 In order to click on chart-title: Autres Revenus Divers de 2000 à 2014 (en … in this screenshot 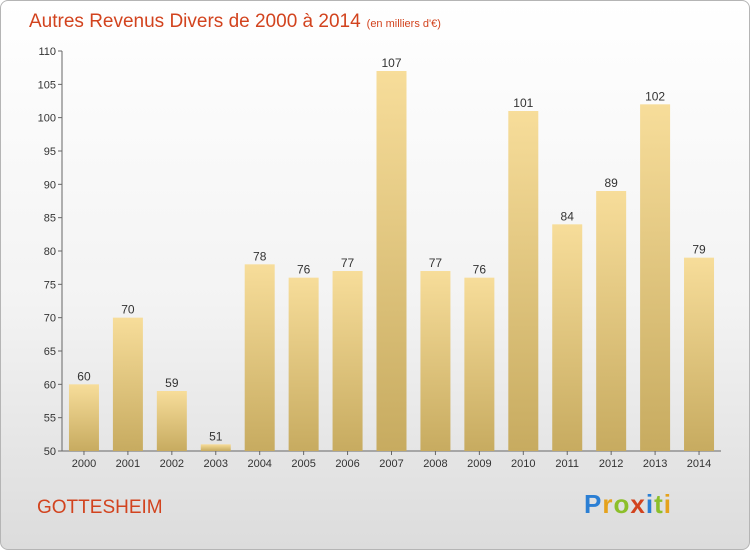, I will do `click(235, 22)`.